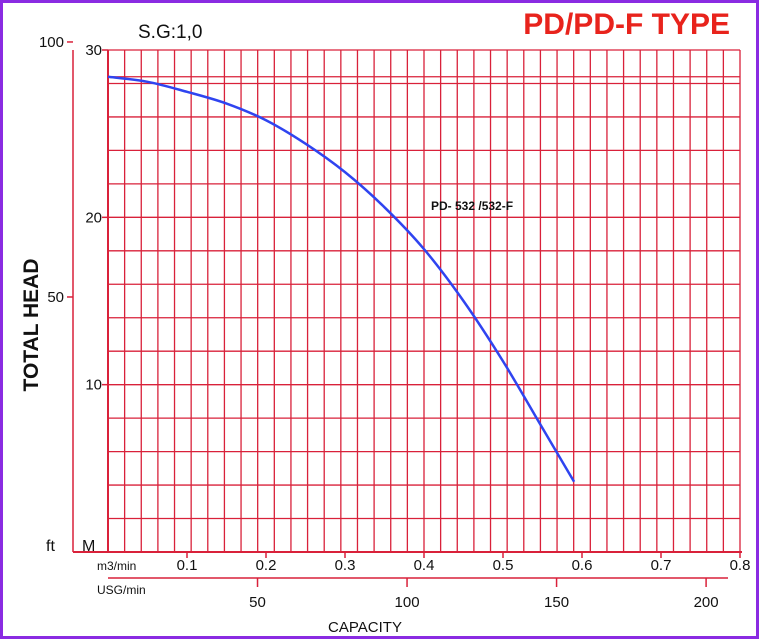 Image resolution: width=759 pixels, height=639 pixels. I want to click on x-tick-usg-label: 200, so click(706, 602).